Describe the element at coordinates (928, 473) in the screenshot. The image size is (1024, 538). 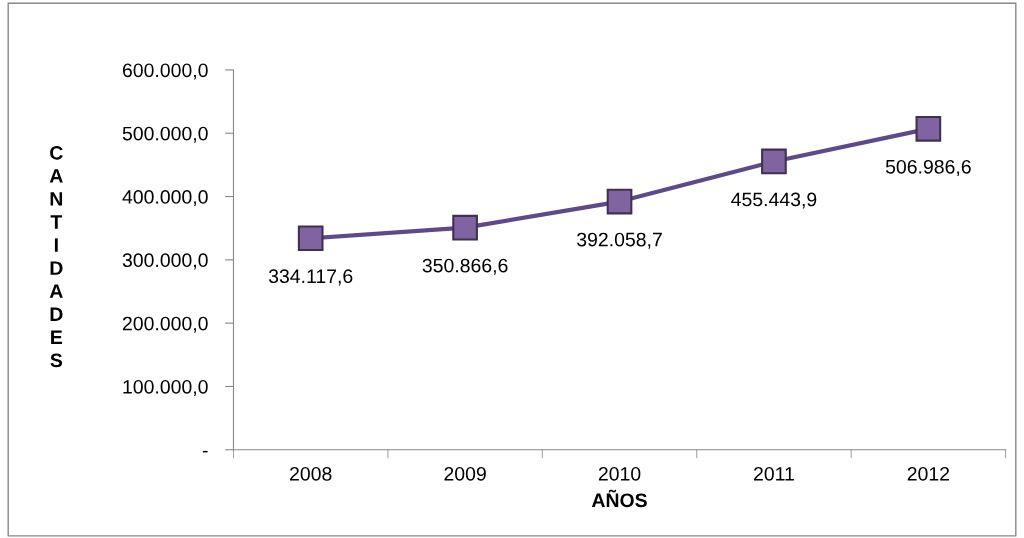
I see `x-tick-label: 2012` at that location.